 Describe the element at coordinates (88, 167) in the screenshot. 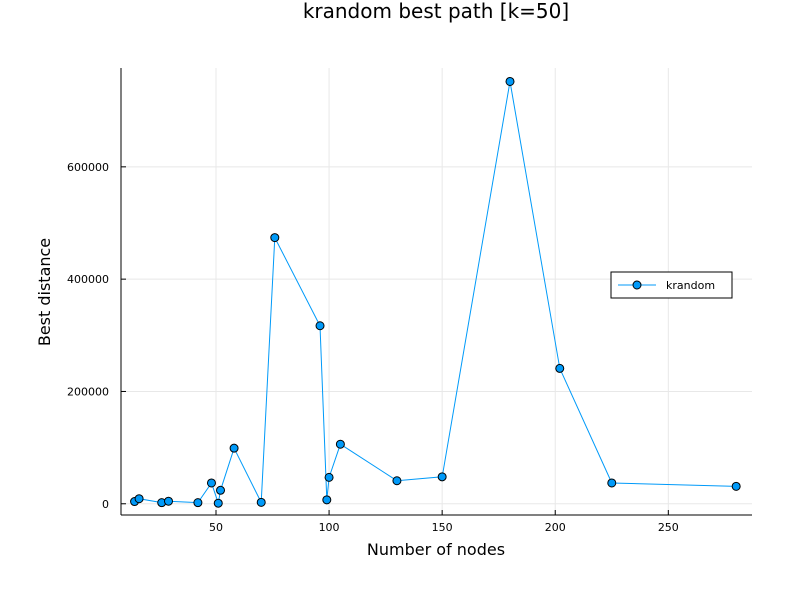

I see `y-tick-label: 600000` at that location.